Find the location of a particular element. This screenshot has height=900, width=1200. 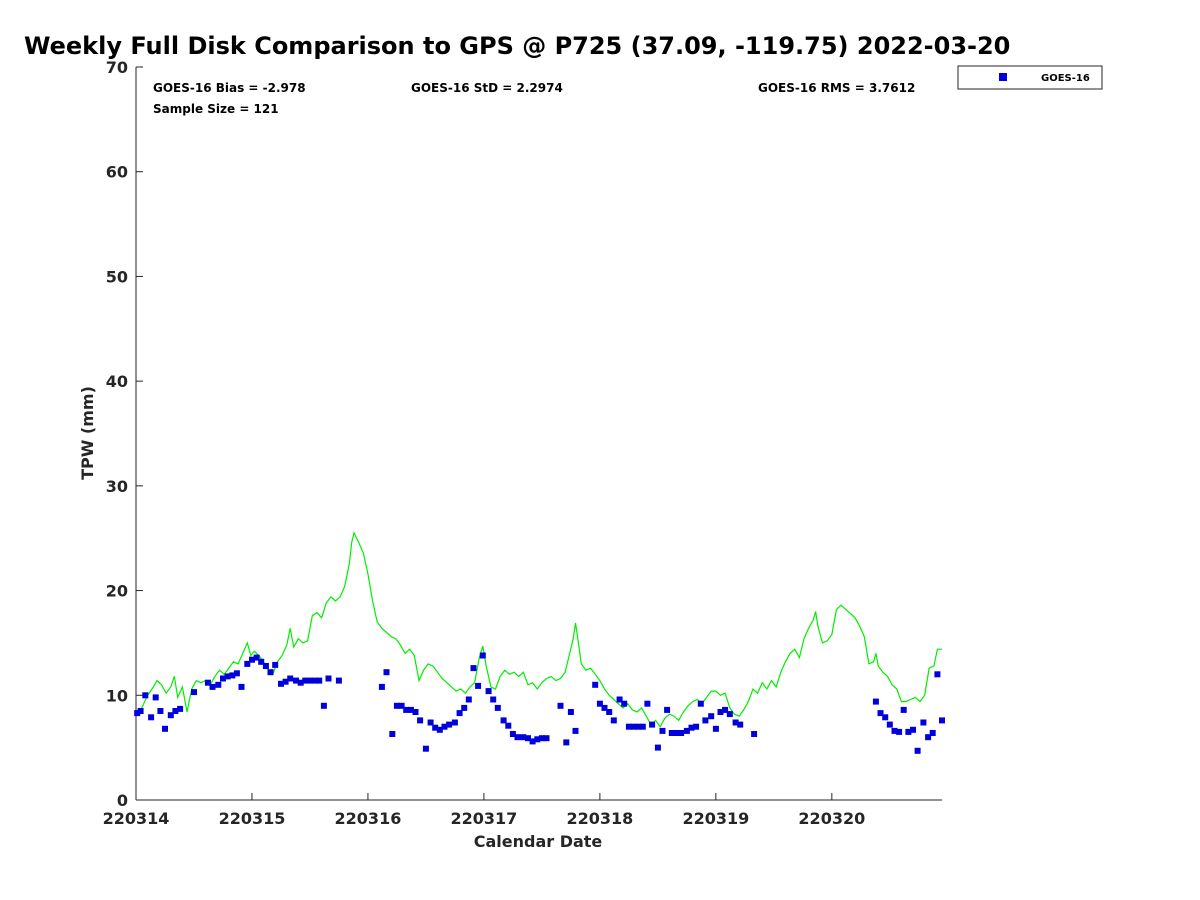

y-tick-label: 30 is located at coordinates (117, 486).